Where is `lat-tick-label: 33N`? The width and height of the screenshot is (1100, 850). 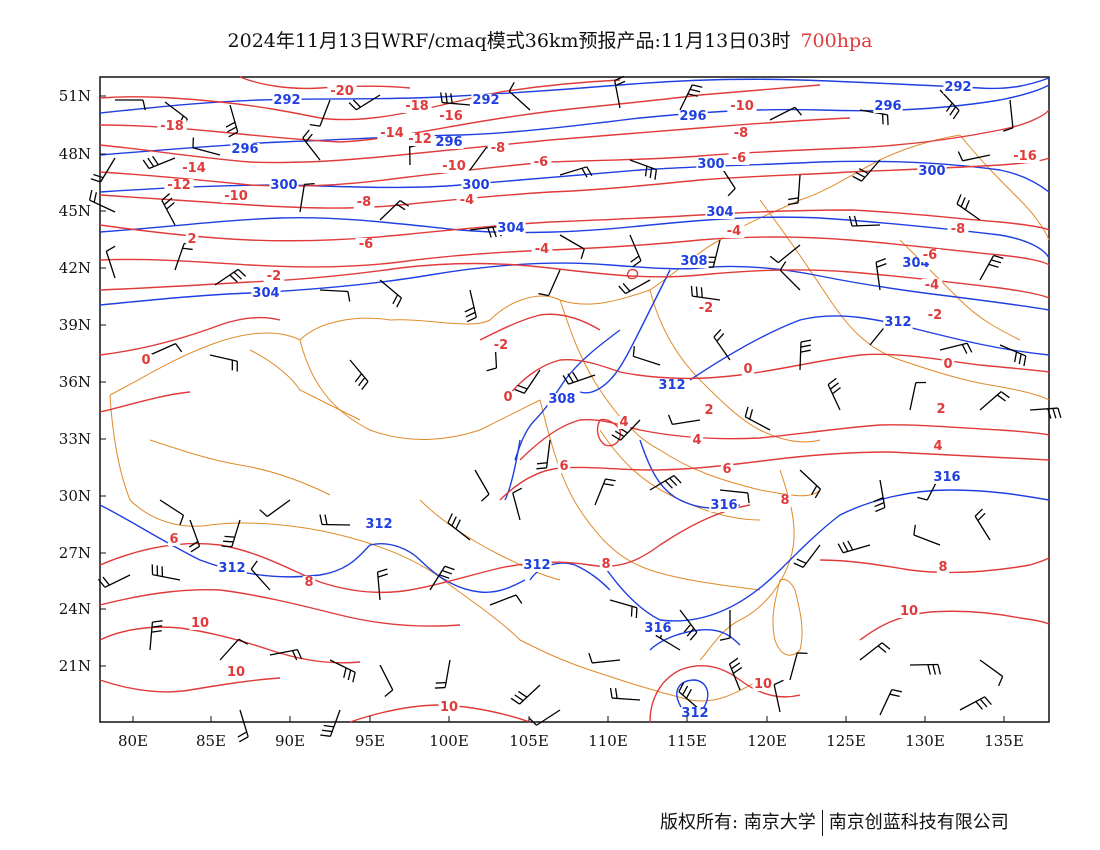
lat-tick-label: 33N is located at coordinates (75, 439).